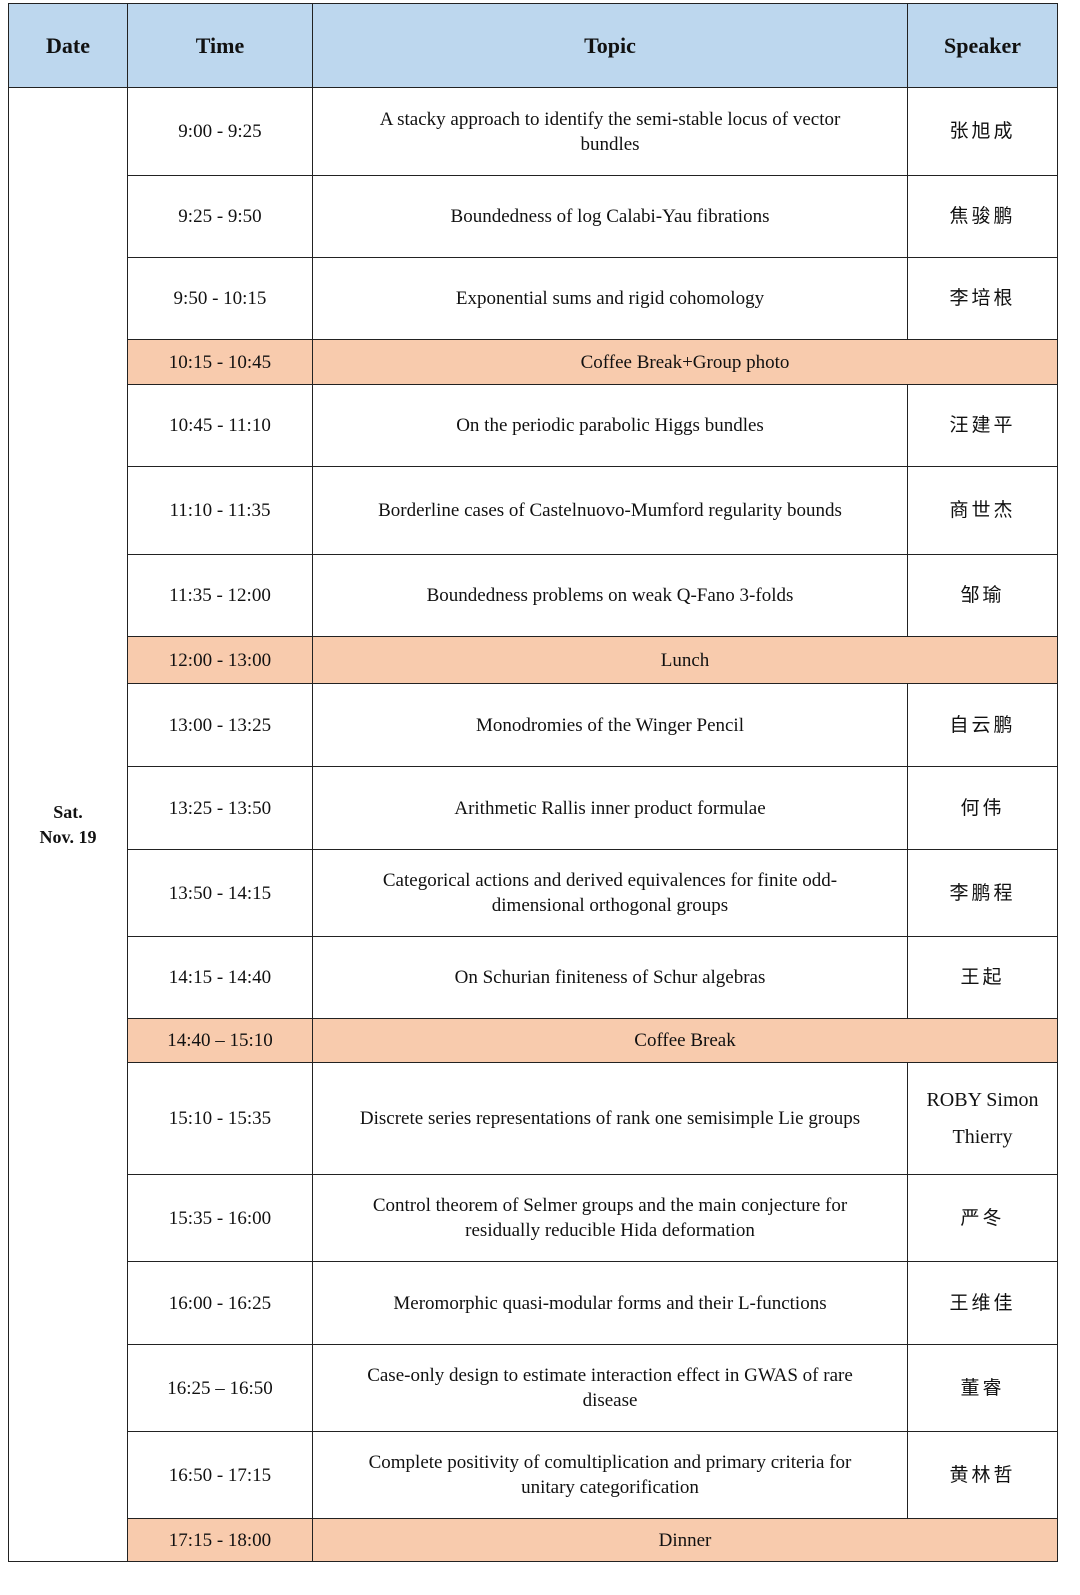 This screenshot has height=1595, width=1080. Describe the element at coordinates (220, 1303) in the screenshot. I see `time-cell: 16:00 - 16:25` at that location.